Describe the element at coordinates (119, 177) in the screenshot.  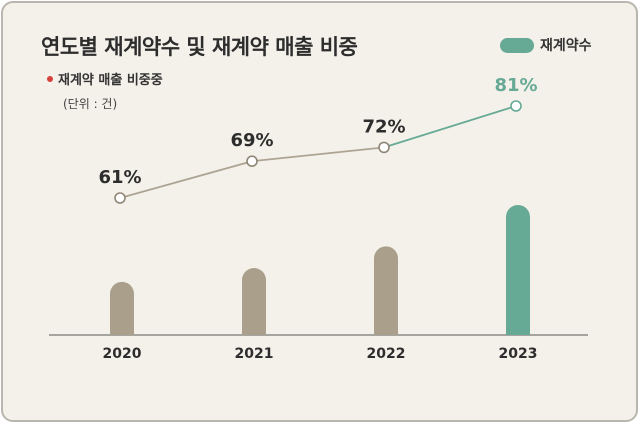
I see `line-value-label-2020: 61%` at that location.